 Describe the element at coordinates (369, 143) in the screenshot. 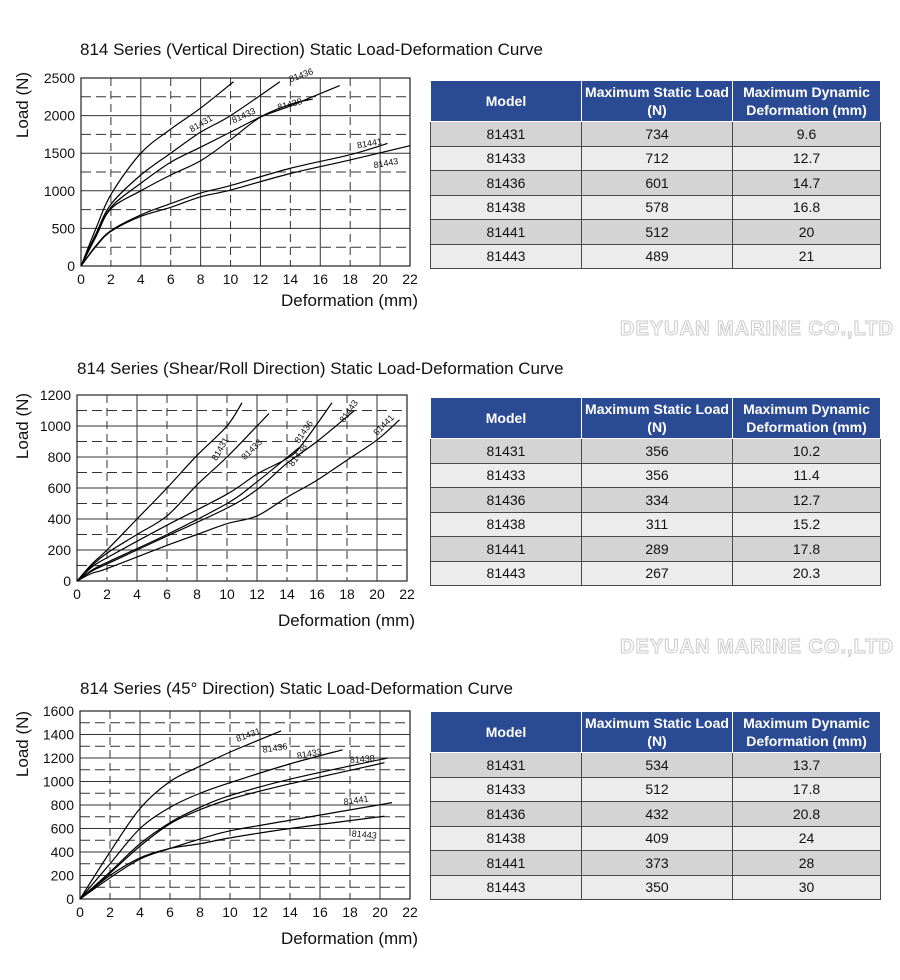

I see `series-label: 81441` at that location.